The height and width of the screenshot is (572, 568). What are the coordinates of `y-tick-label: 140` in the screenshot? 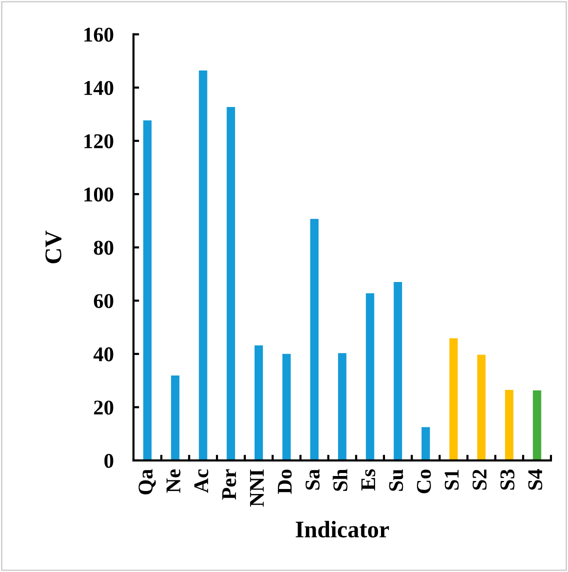 It's located at (99, 88).